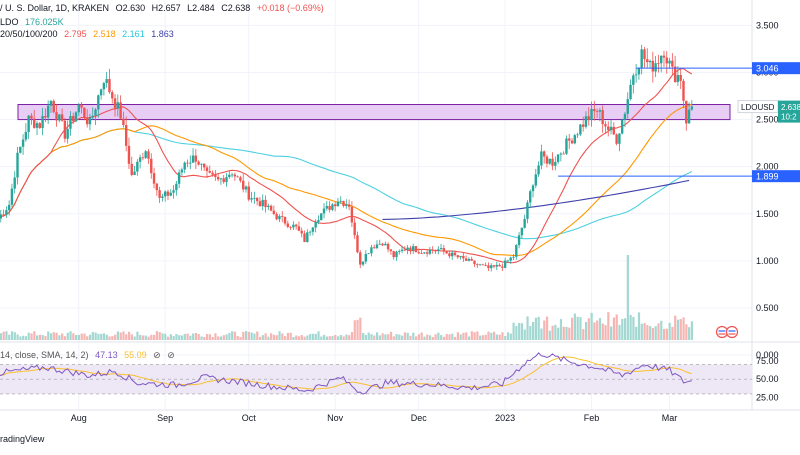  I want to click on close-value: C2.638, so click(236, 8).